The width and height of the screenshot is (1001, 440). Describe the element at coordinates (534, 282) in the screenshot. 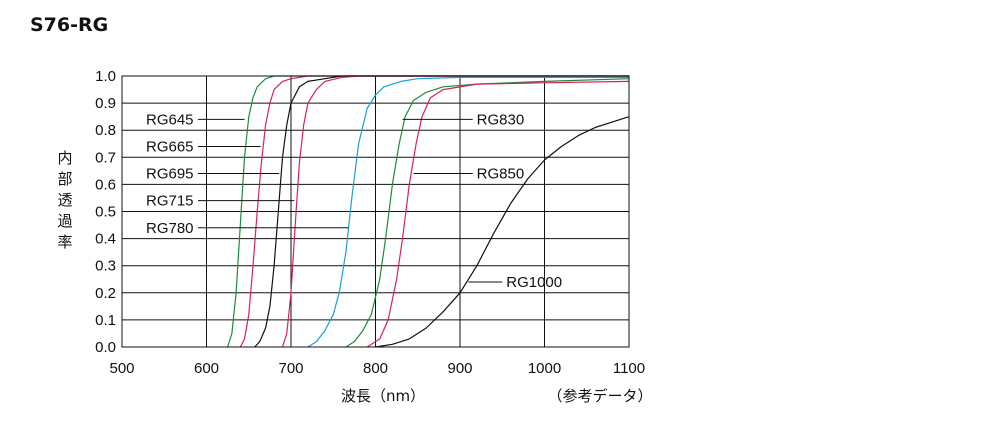

I see `series-label-rg1000: RG1000` at that location.